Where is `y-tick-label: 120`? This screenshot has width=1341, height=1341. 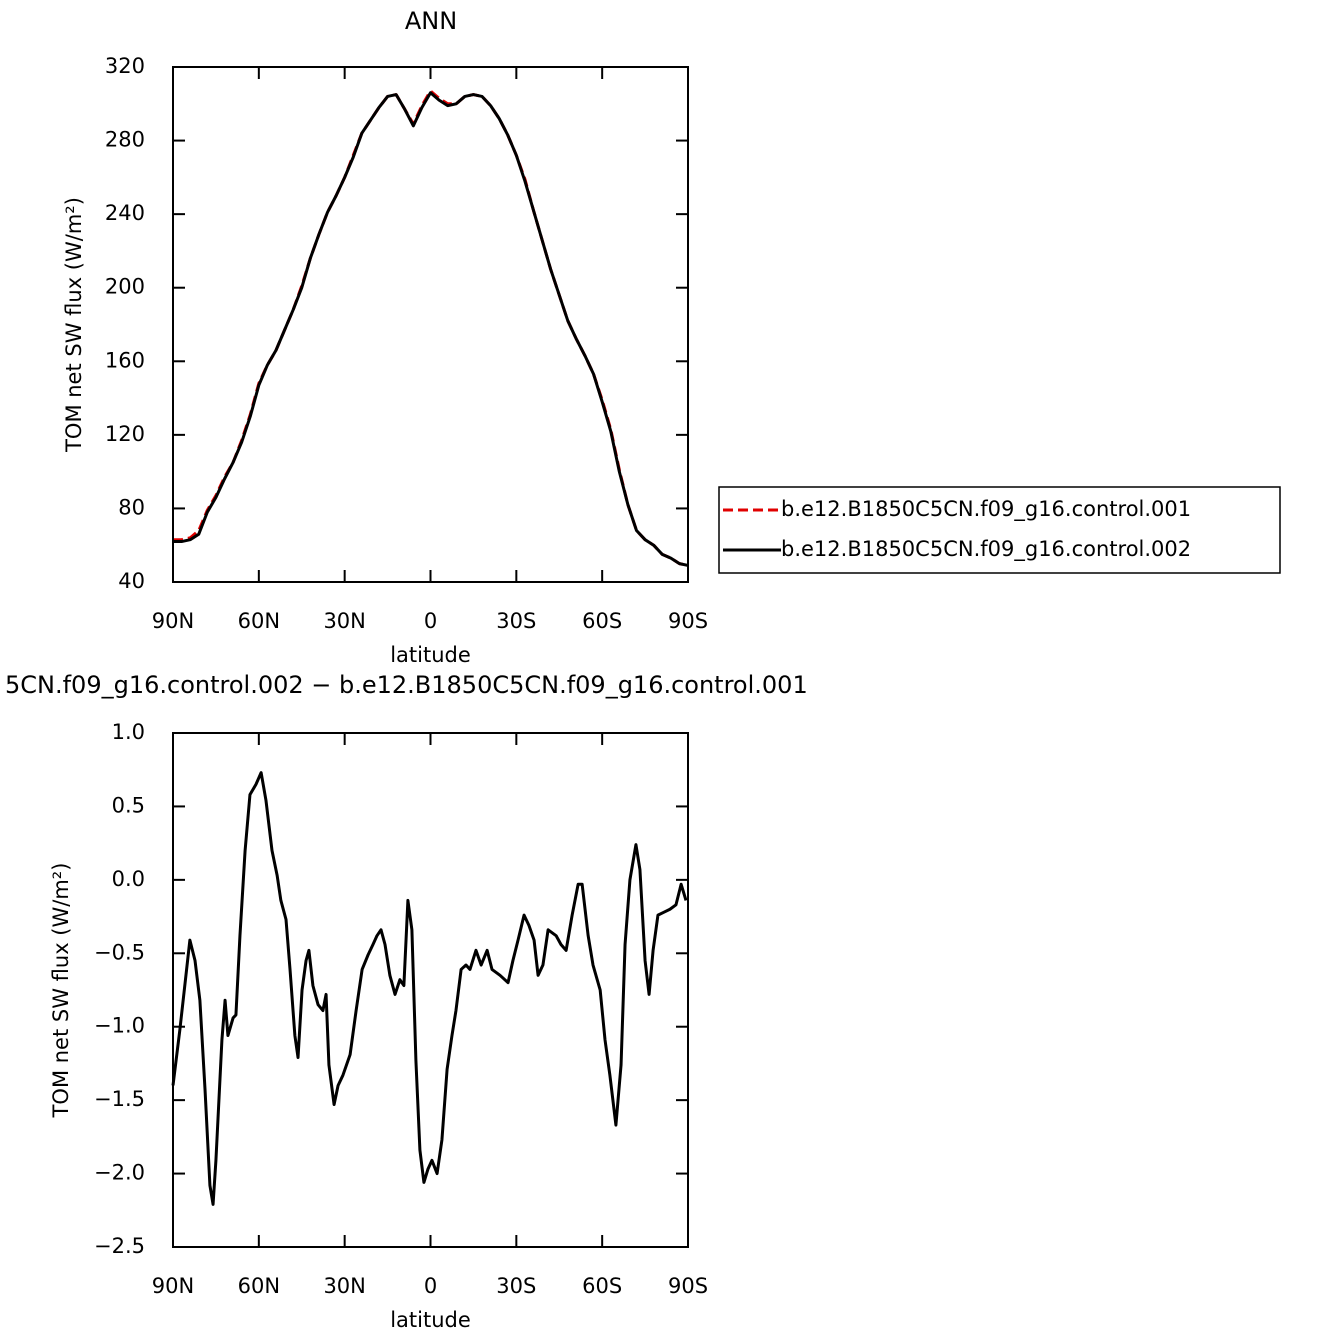 y-tick-label: 120 is located at coordinates (125, 434).